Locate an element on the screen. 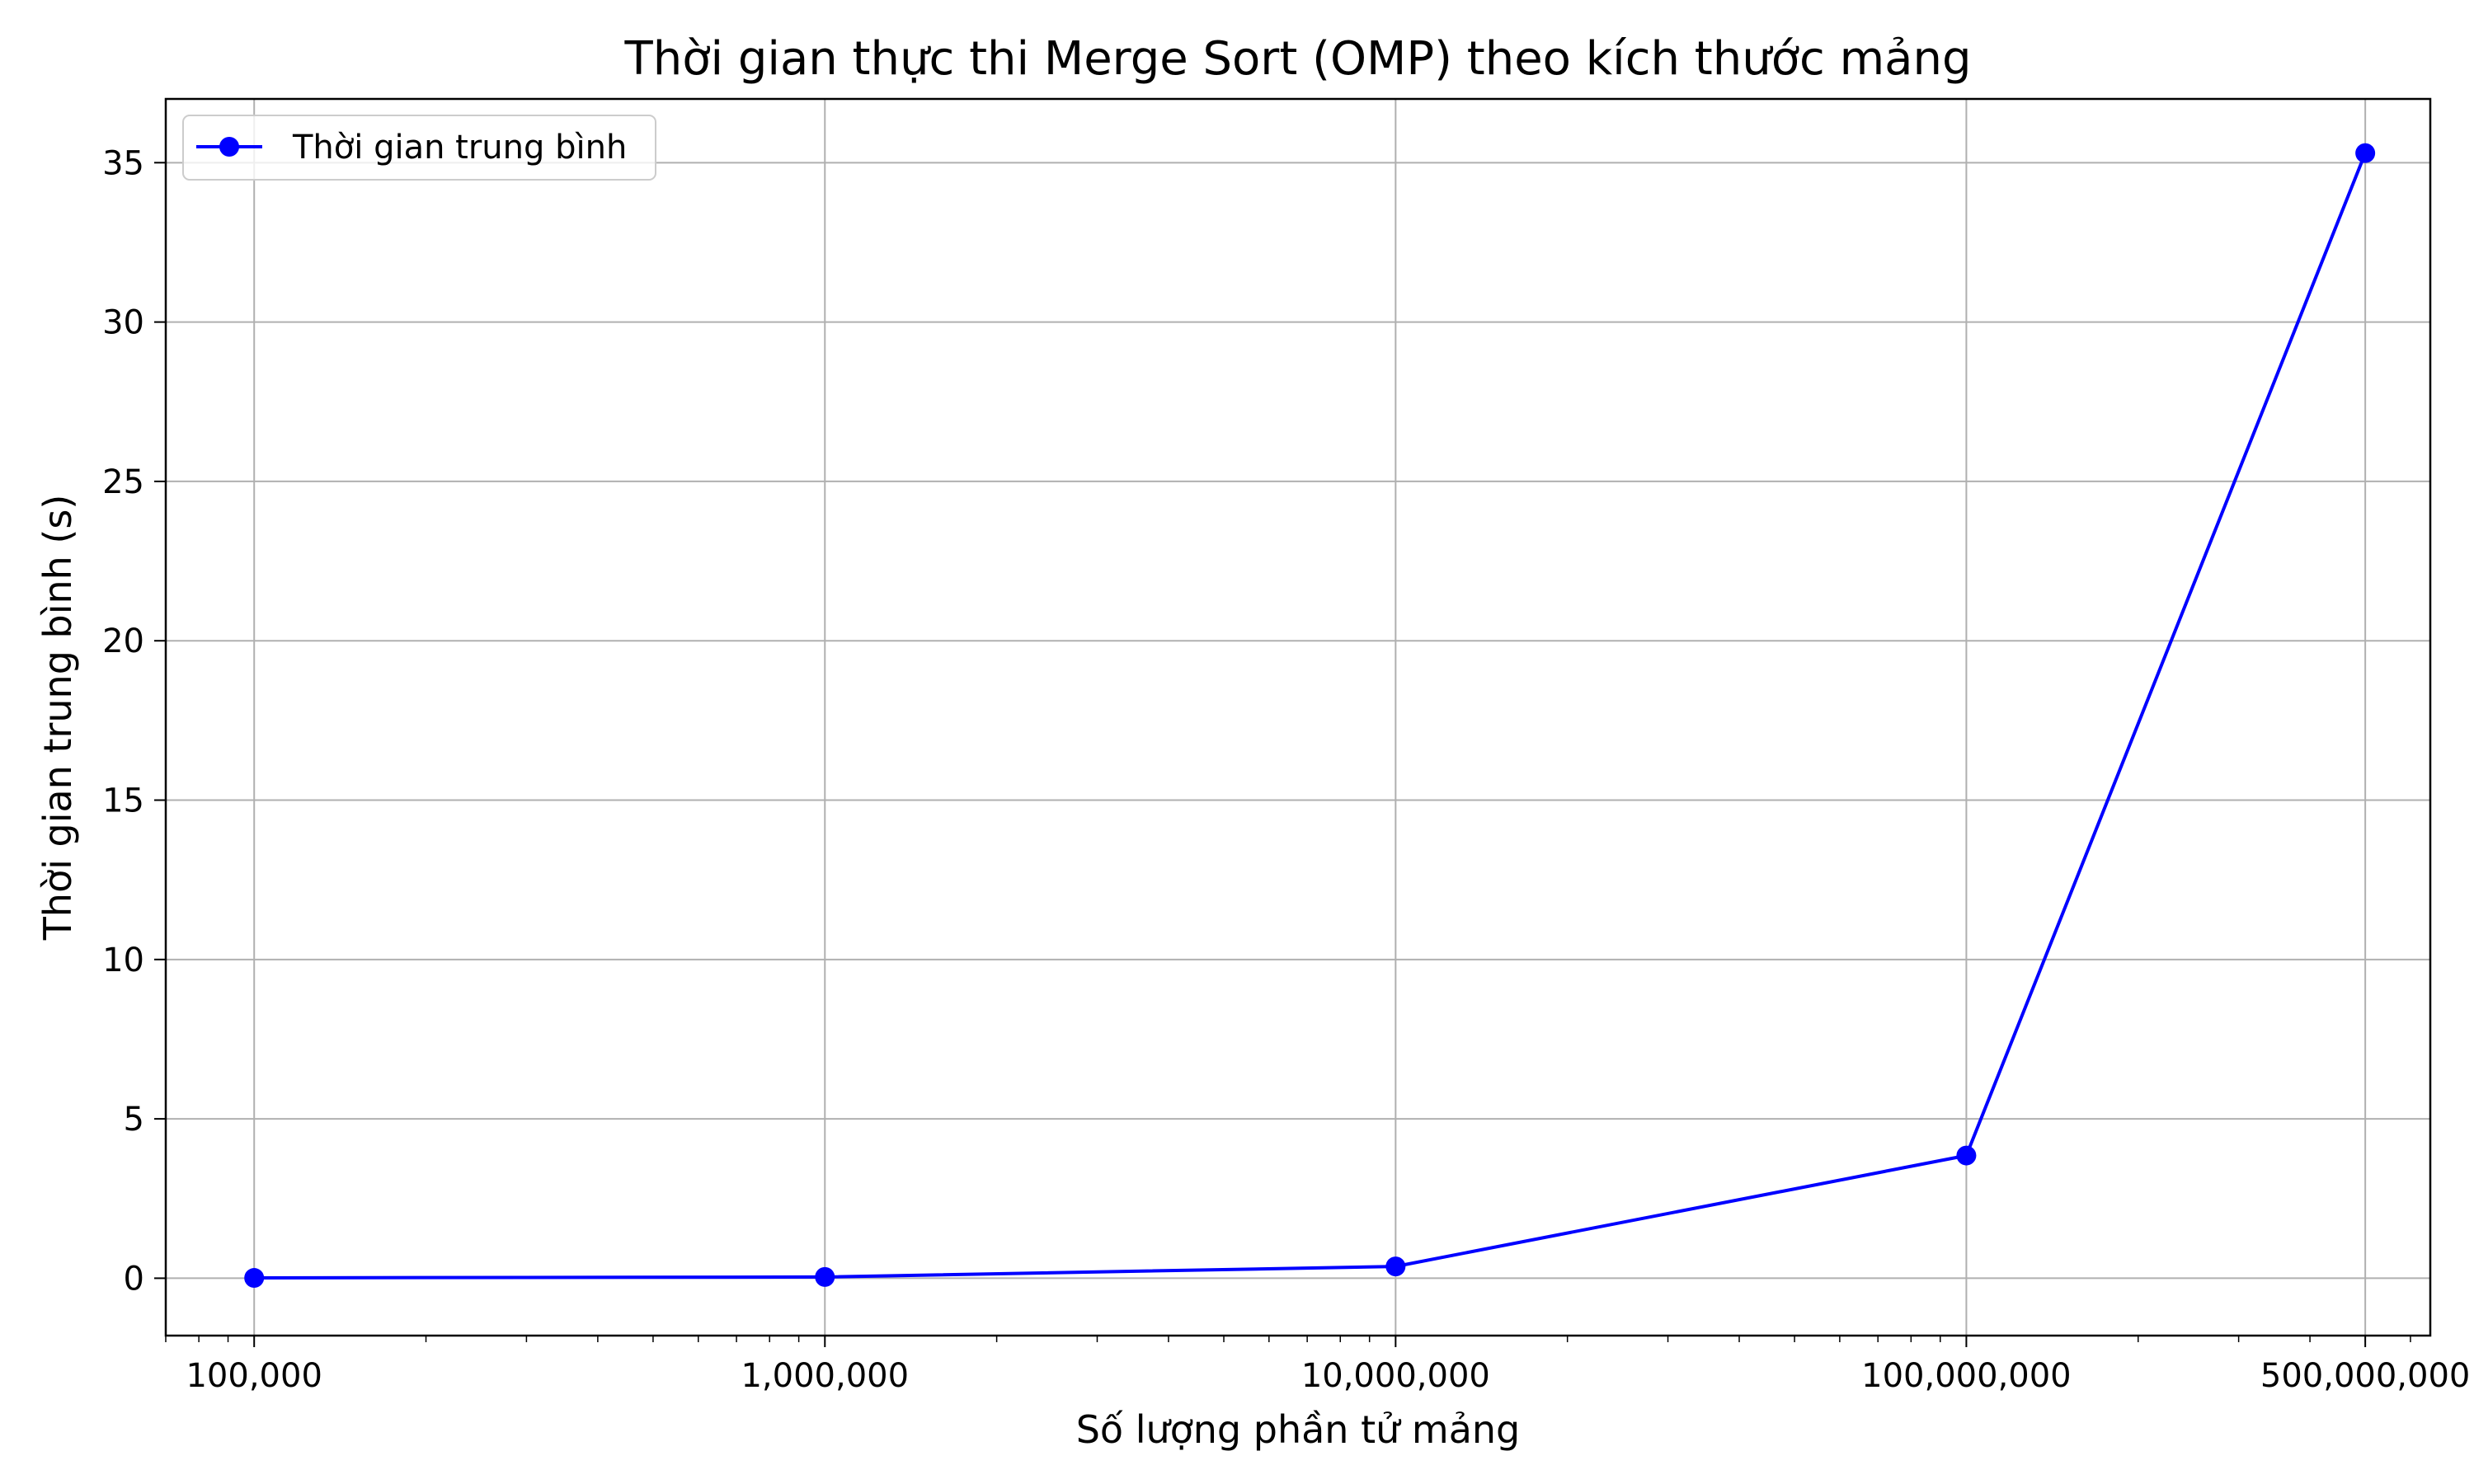 The width and height of the screenshot is (2474, 1484). y-tick-label: 0 is located at coordinates (134, 1279).